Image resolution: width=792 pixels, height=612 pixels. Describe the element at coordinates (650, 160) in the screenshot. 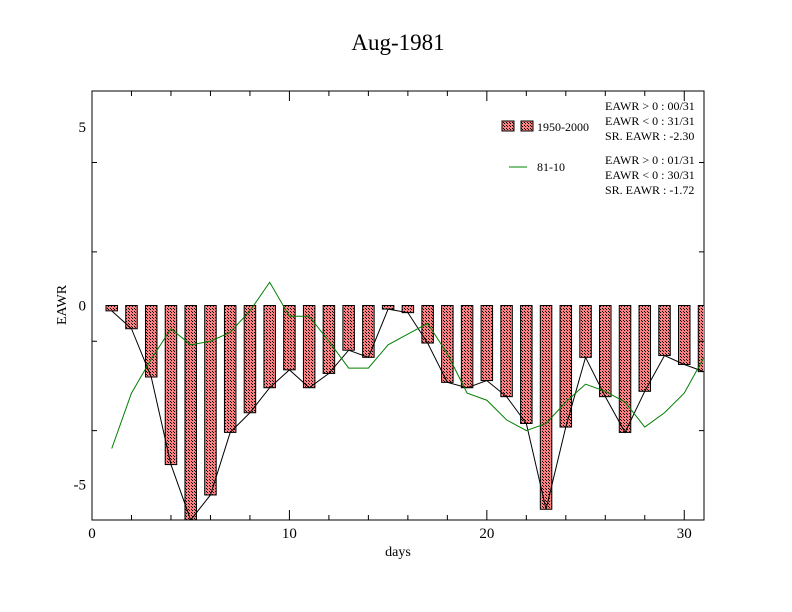

I see `stats-line: EAWR > 0 : 01/31` at that location.